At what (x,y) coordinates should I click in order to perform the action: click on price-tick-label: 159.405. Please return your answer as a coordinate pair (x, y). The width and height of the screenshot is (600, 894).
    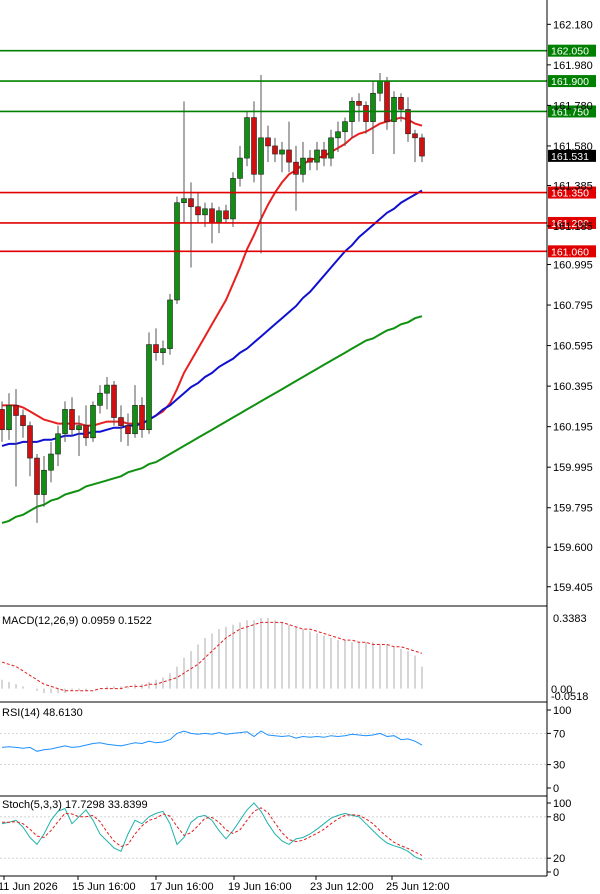
    Looking at the image, I should click on (573, 588).